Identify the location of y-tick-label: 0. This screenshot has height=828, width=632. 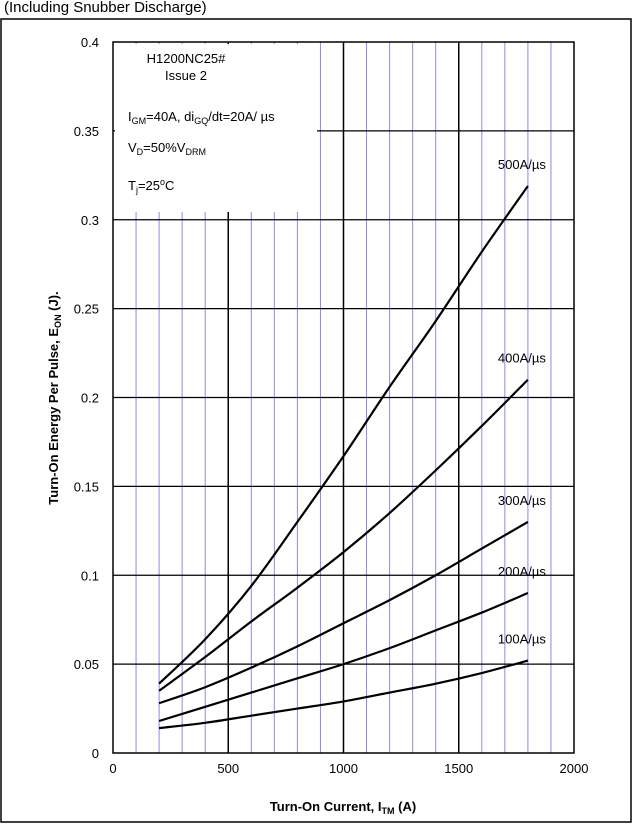
(95, 753).